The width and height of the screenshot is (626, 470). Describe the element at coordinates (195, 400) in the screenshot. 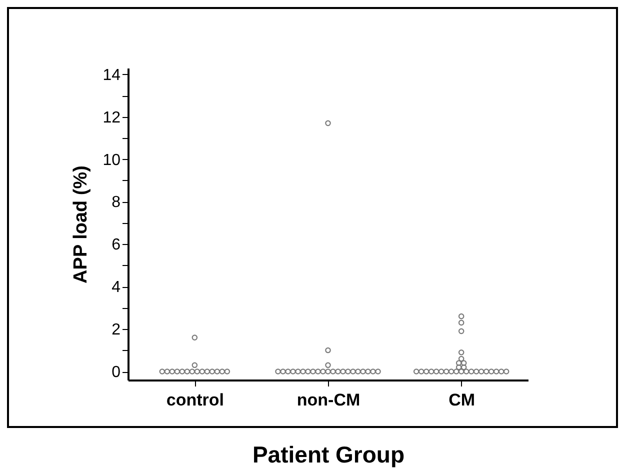

I see `x-tick-label: control` at that location.